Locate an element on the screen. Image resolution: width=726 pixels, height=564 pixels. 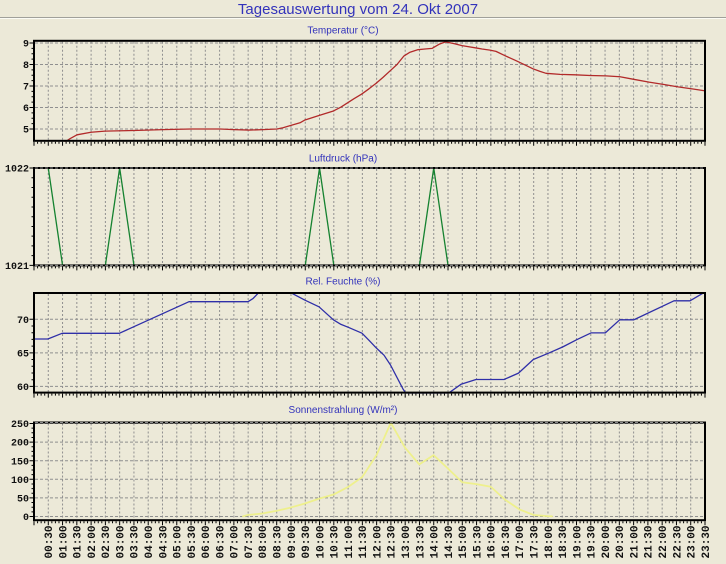
svg-text: 06:00 is located at coordinates (207, 541).